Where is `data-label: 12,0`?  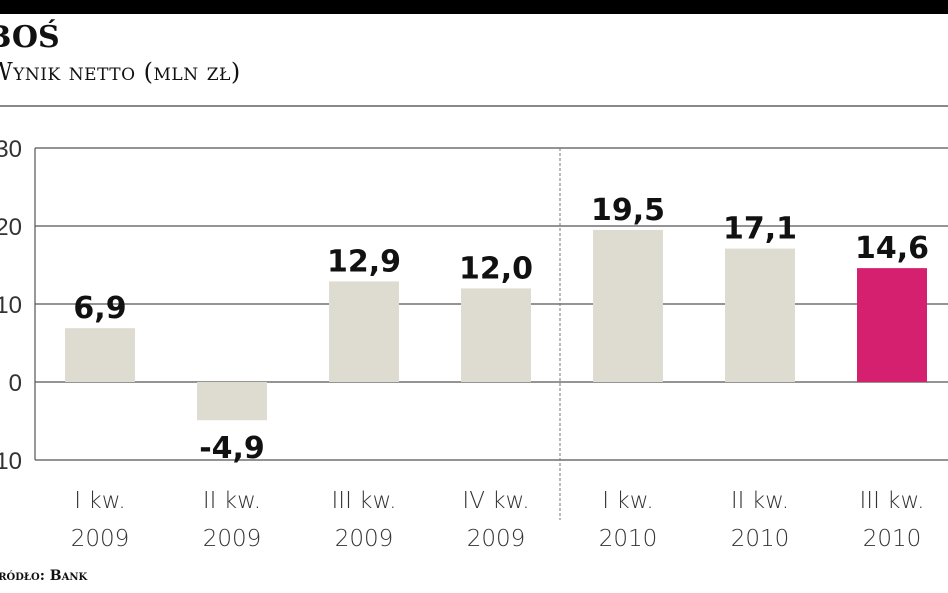 data-label: 12,0 is located at coordinates (496, 268).